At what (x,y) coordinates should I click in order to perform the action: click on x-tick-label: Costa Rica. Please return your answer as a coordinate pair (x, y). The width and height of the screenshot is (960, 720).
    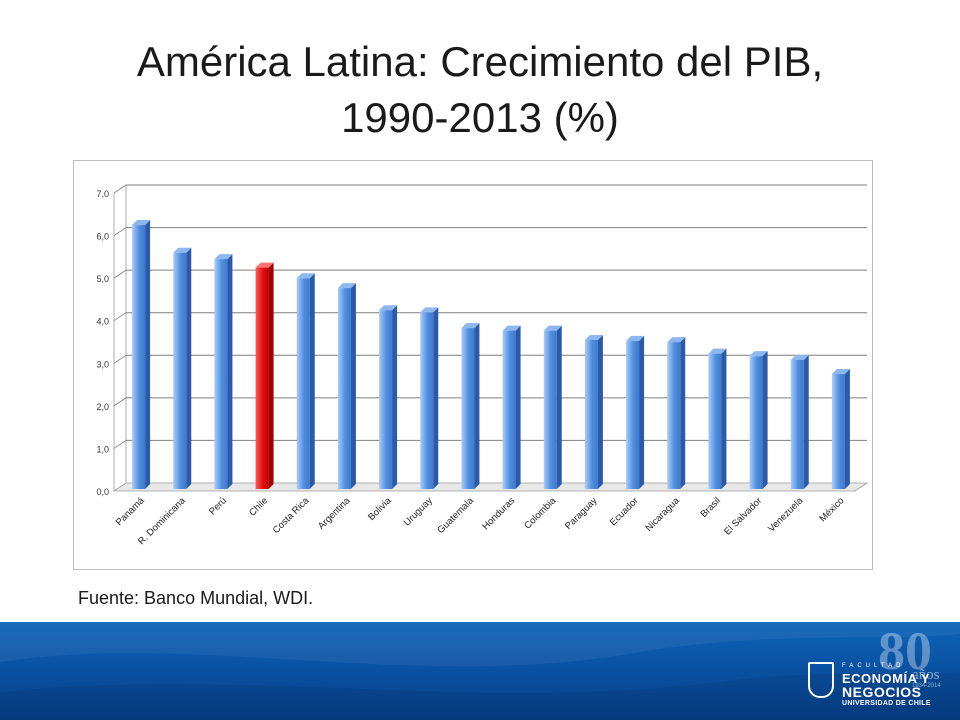
    Looking at the image, I should click on (291, 515).